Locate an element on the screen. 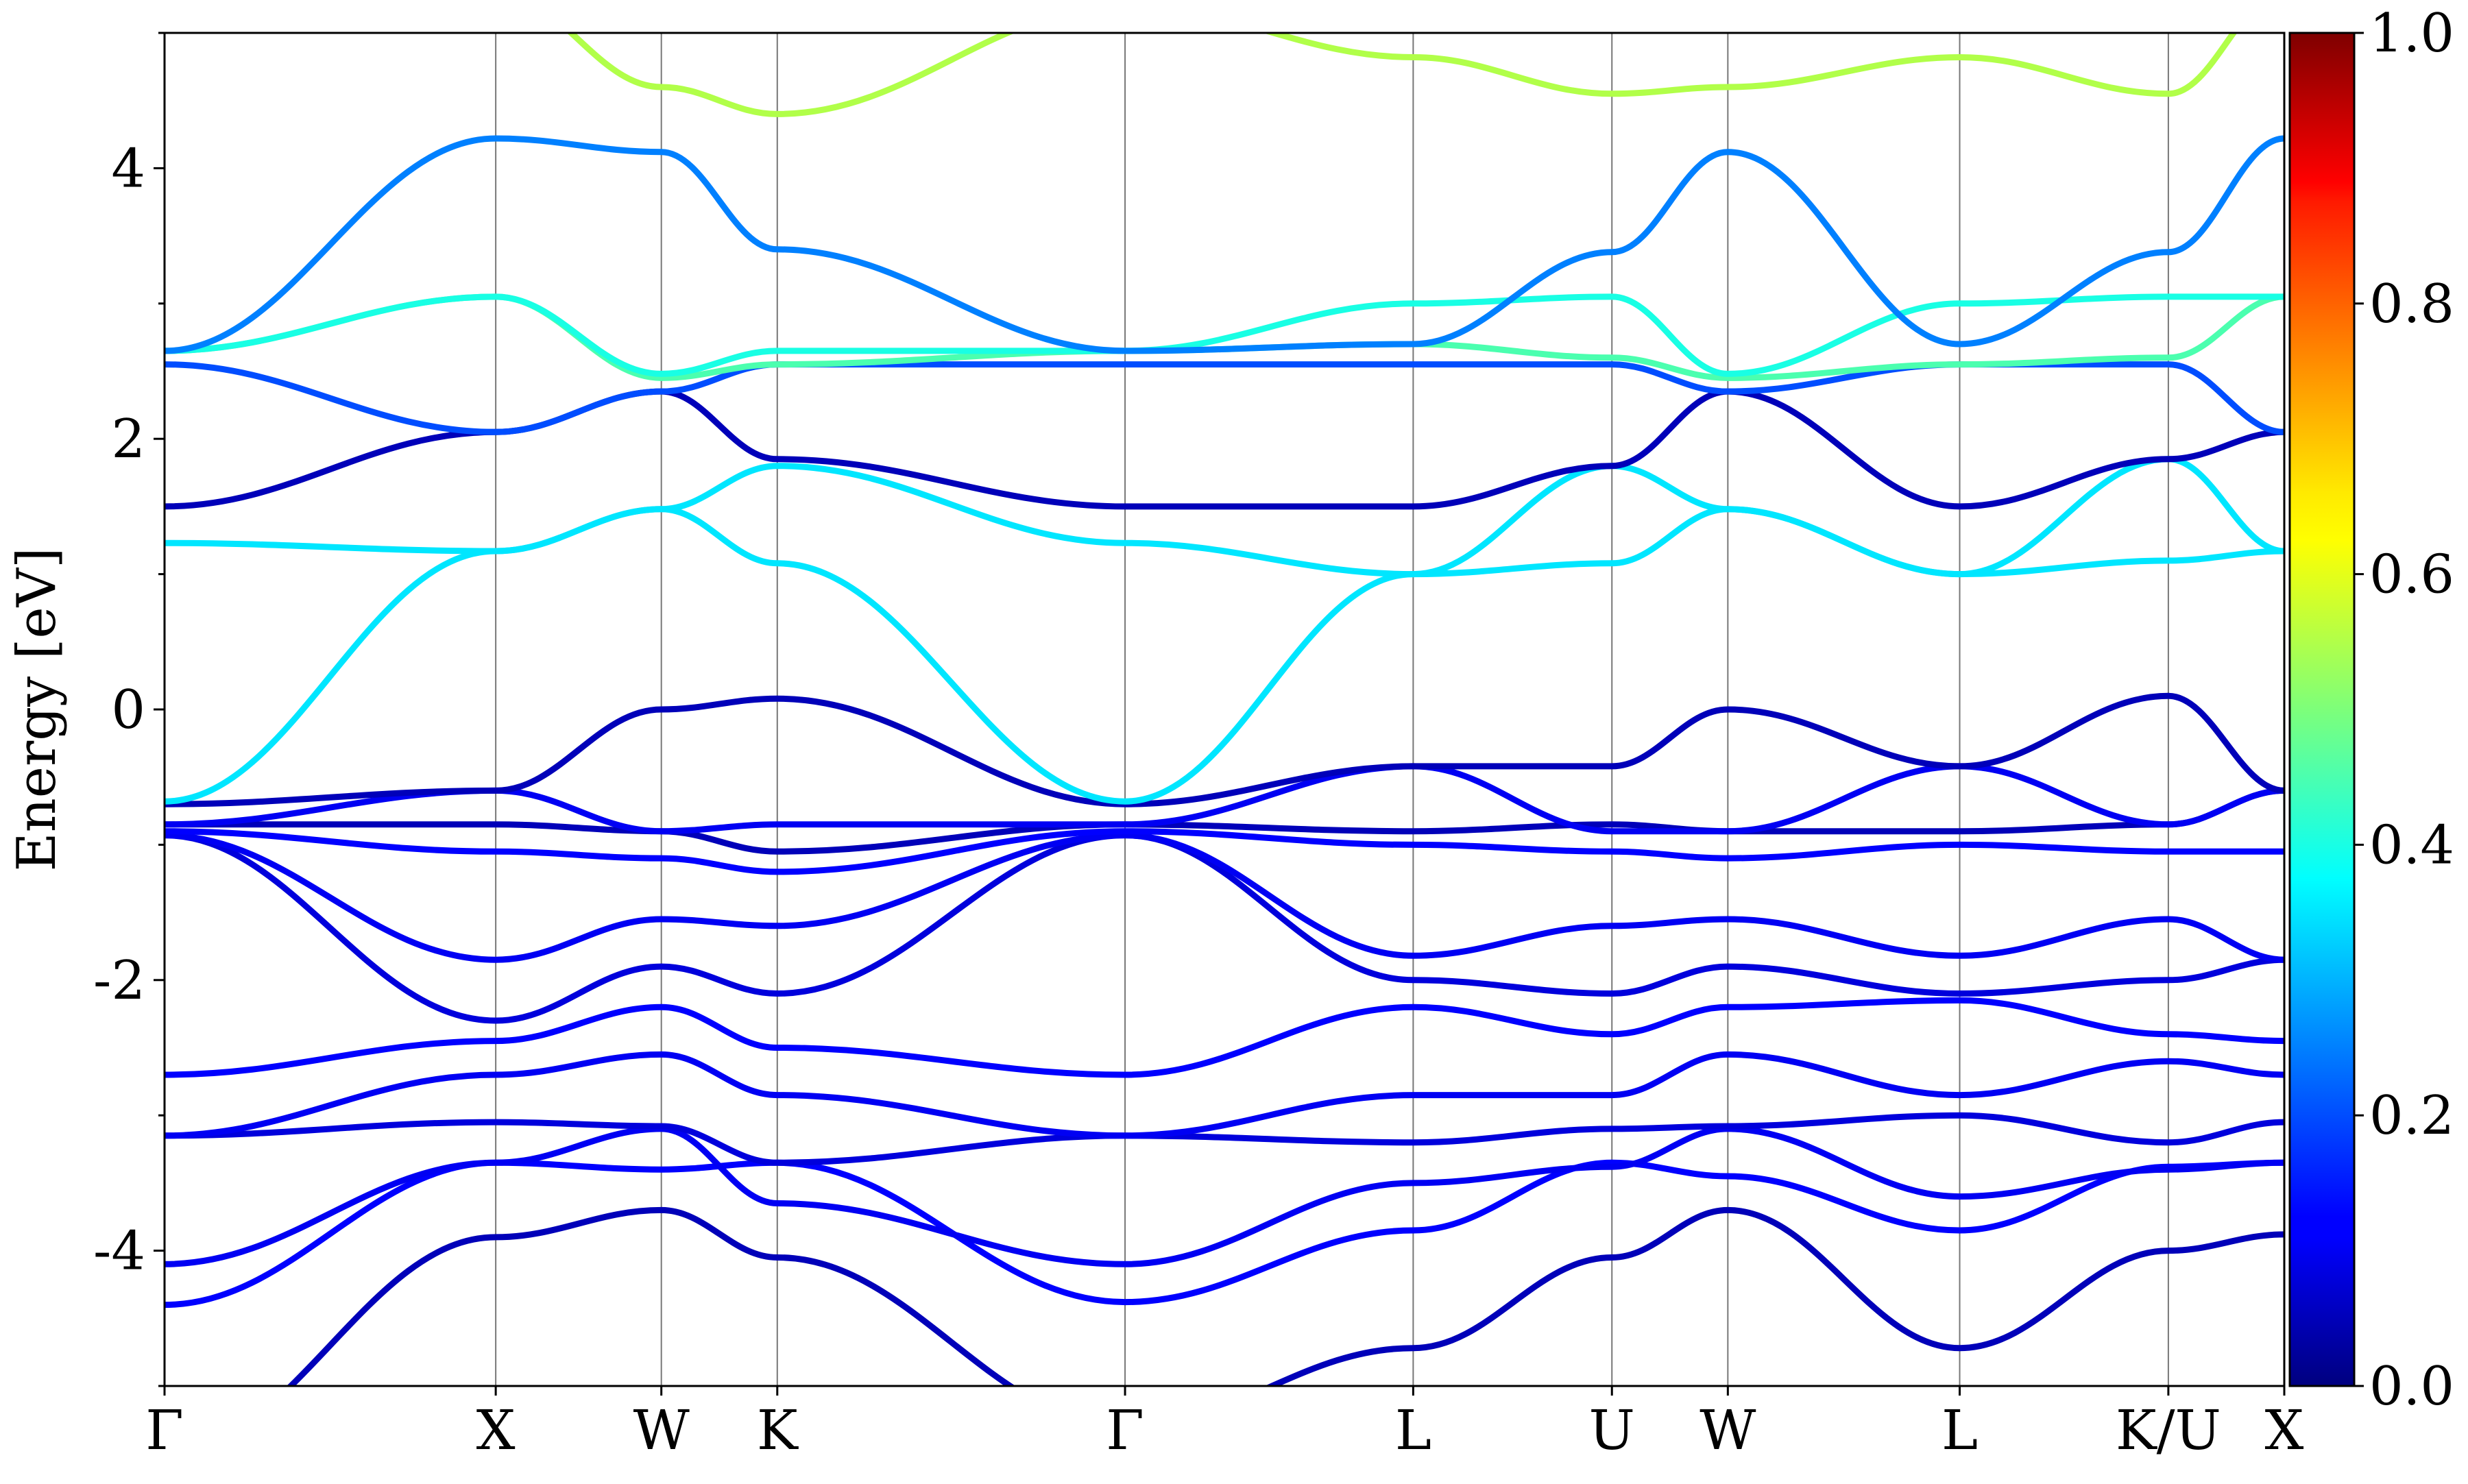 This screenshot has width=2468, height=1484. x-axis: Γ X W K Γ L U W L K/U X is located at coordinates (1225, 1424).